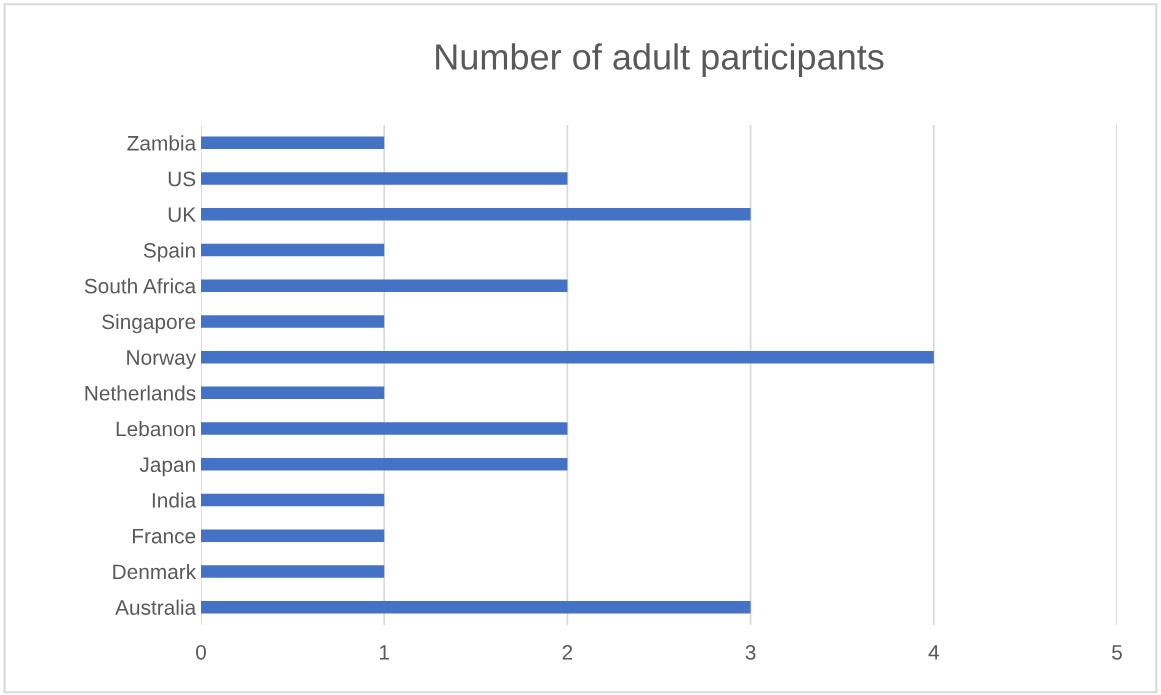 Image resolution: width=1161 pixels, height=695 pixels. I want to click on y-tick-label: Australia, so click(156, 607).